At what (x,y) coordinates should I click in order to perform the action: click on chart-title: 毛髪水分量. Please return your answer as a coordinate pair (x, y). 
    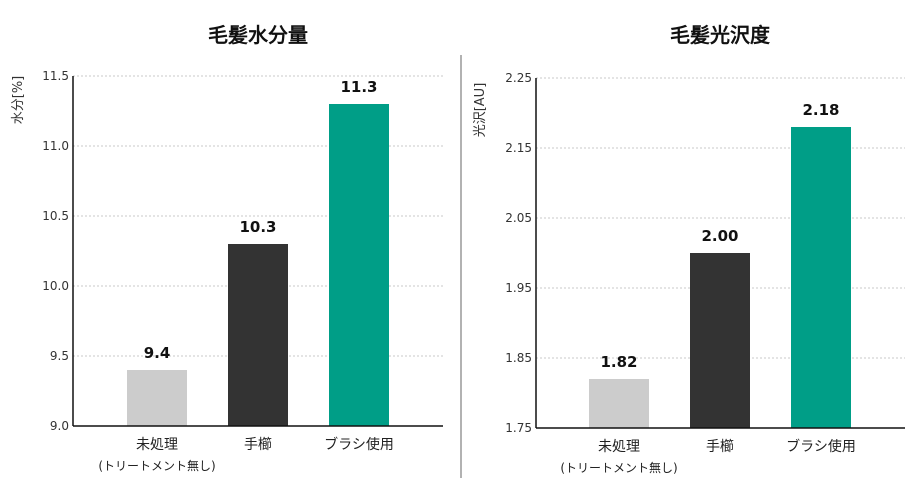
    Looking at the image, I should click on (258, 35).